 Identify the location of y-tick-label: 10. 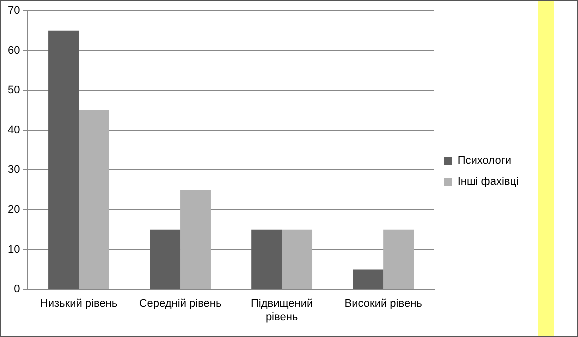
(14, 250).